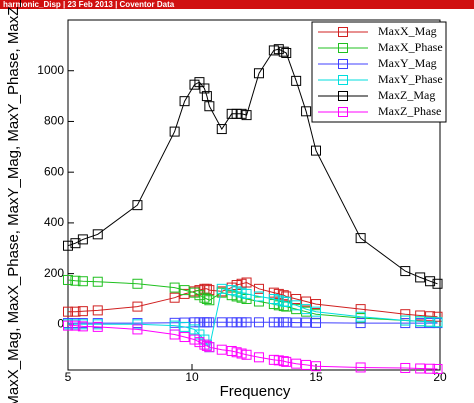 Image resolution: width=474 pixels, height=403 pixels. Describe the element at coordinates (409, 111) in the screenshot. I see `legend-label: MaxZ_Phase` at that location.